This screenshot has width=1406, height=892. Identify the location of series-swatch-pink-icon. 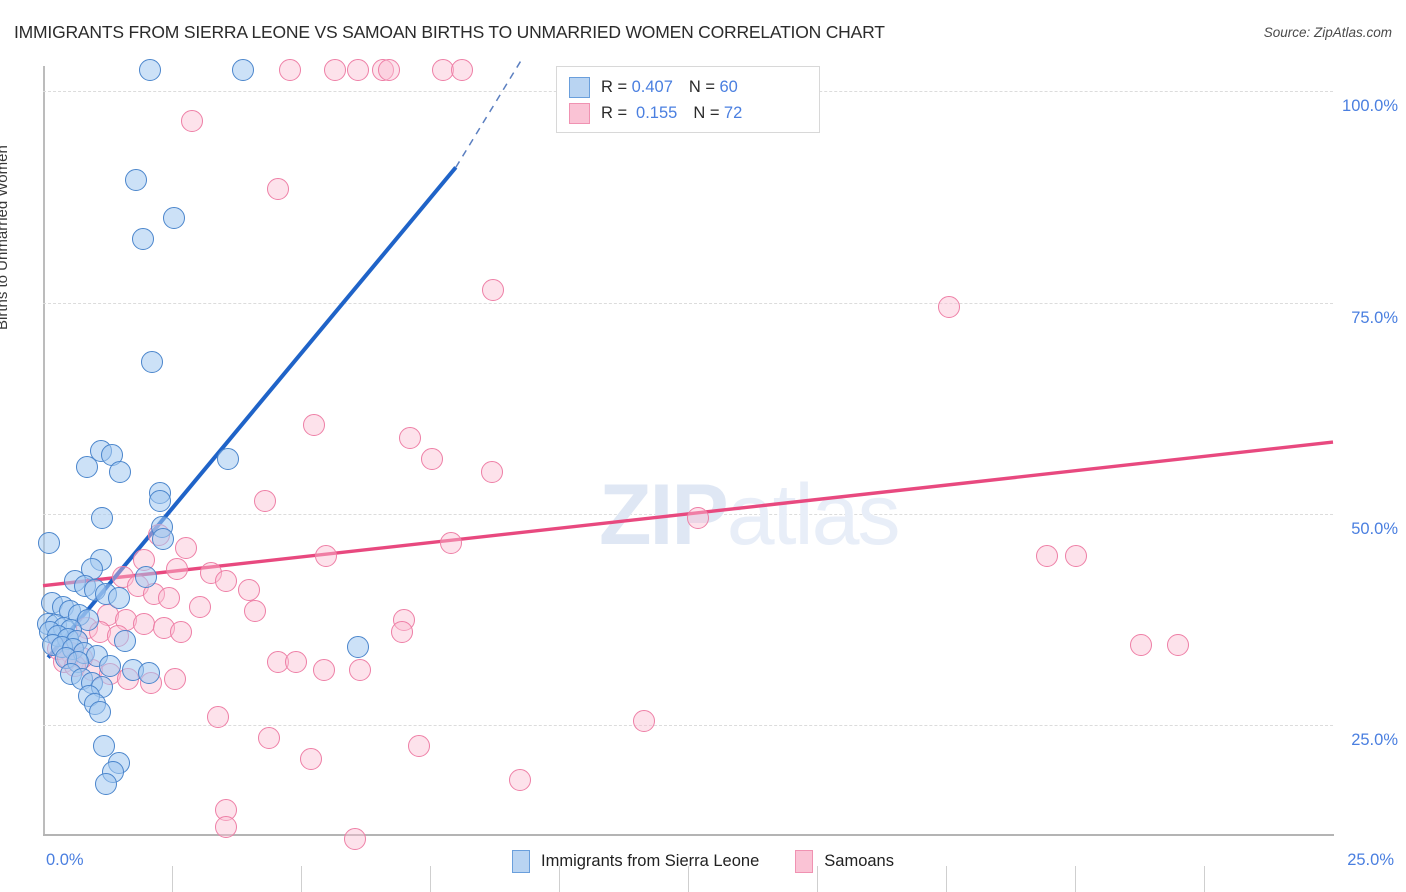
(804, 861).